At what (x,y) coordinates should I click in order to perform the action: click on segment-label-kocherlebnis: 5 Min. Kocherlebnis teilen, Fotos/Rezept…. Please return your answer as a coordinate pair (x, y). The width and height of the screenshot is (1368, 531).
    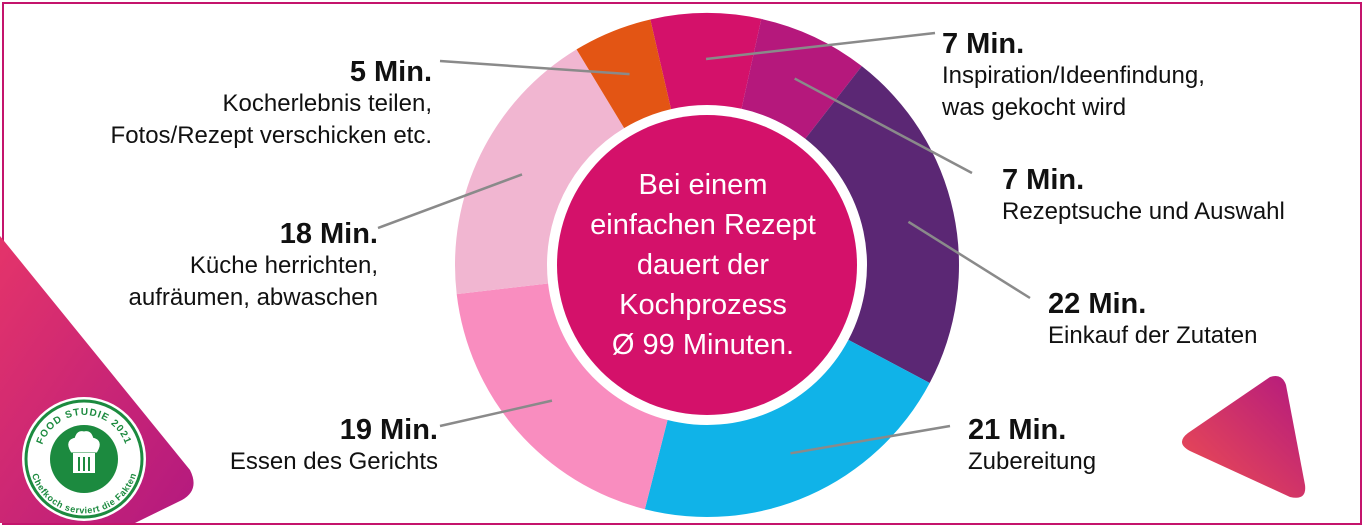
    Looking at the image, I should click on (226, 104).